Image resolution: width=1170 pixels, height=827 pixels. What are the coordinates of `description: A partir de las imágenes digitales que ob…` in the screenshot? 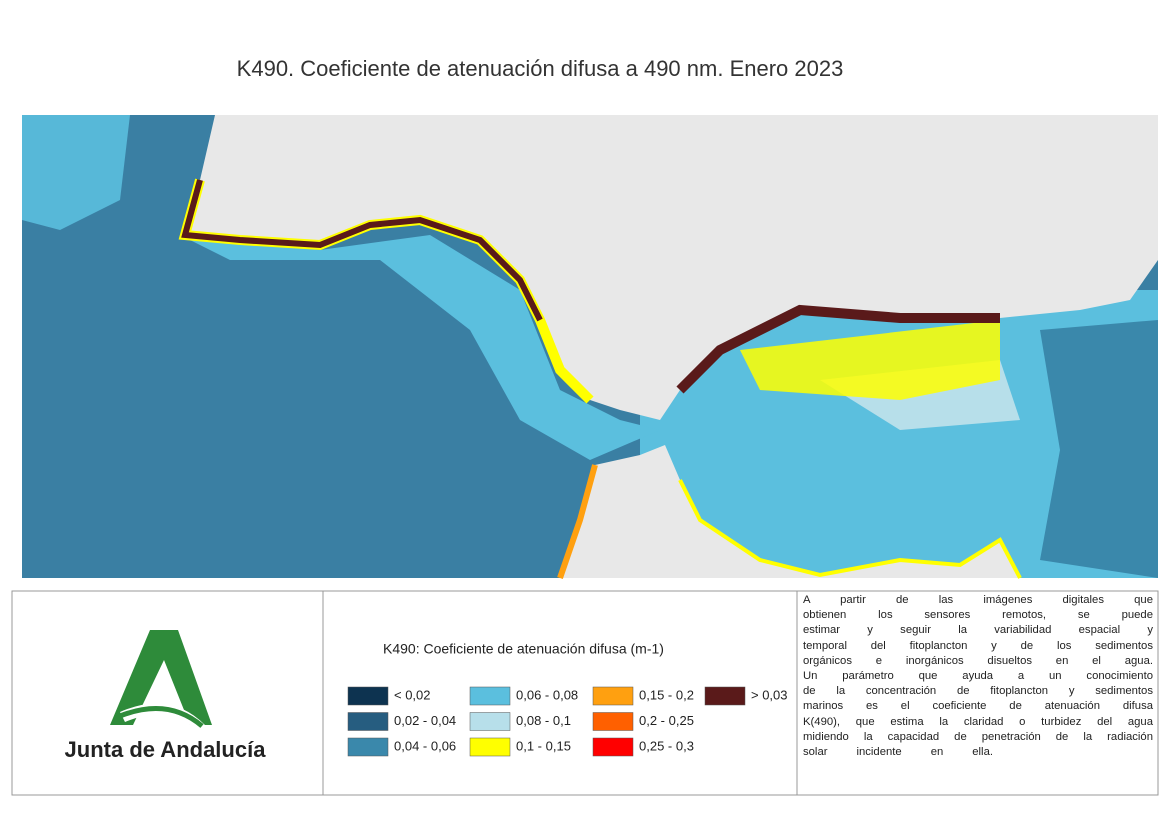 It's located at (978, 676).